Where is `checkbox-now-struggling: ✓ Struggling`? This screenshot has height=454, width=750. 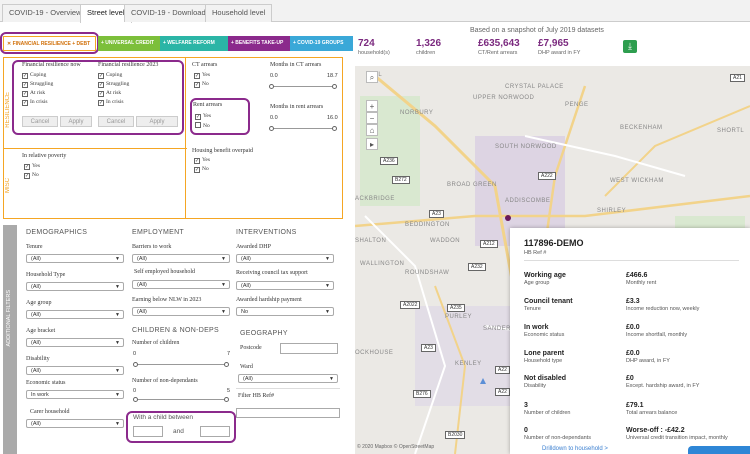
checkbox-now-struggling: ✓ Struggling is located at coordinates (38, 84).